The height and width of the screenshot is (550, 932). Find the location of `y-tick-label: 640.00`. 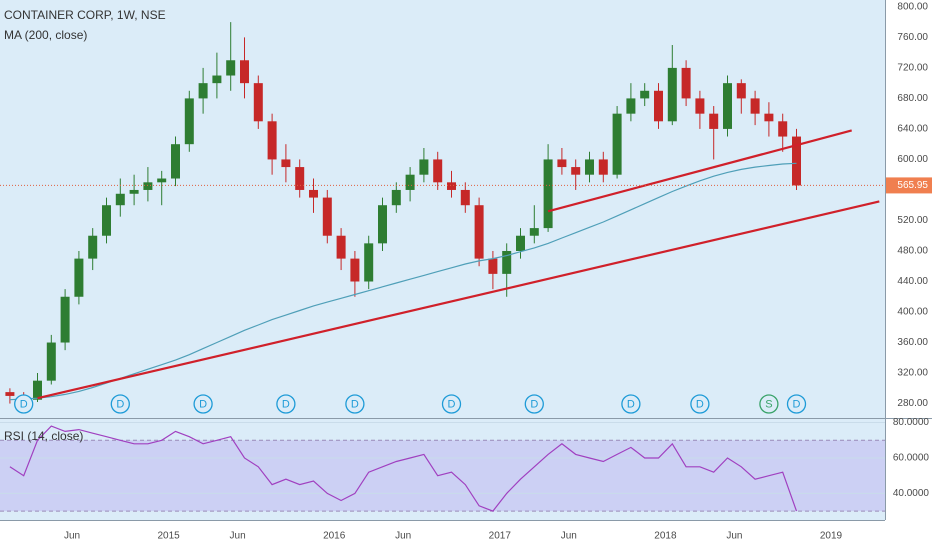

y-tick-label: 640.00 is located at coordinates (912, 129).